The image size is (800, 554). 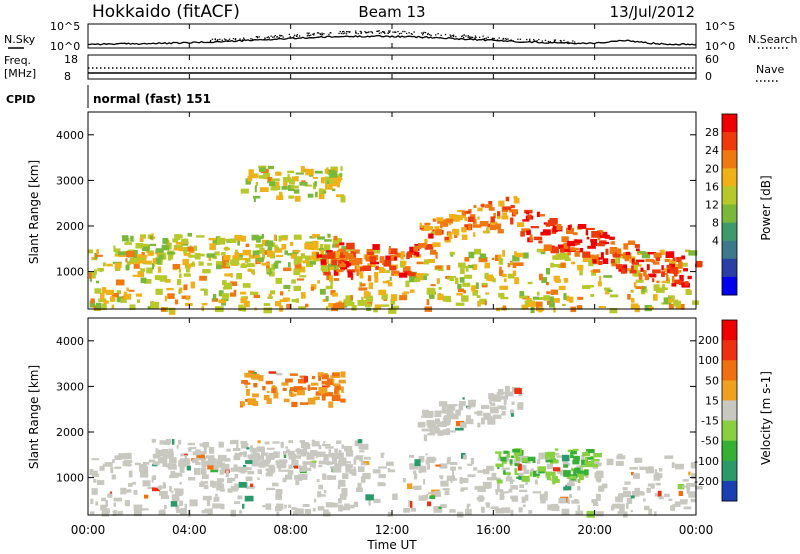 I want to click on velocity-colorbar-label: Velocity [m s-1], so click(x=766, y=418).